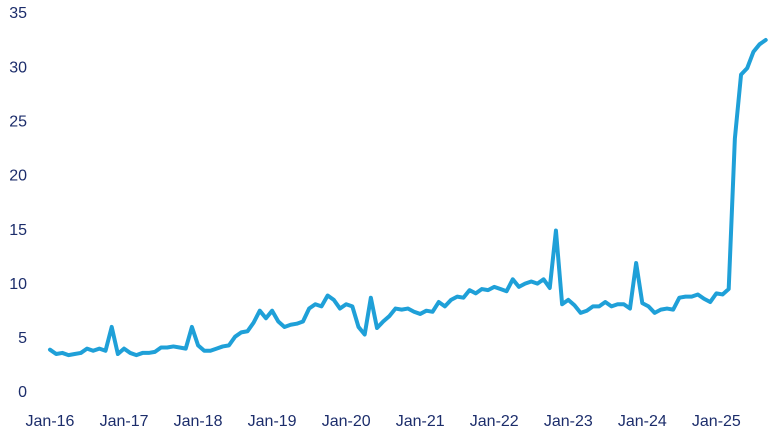 The image size is (782, 442). Describe the element at coordinates (198, 421) in the screenshot. I see `x-tick-label: Jan-18` at that location.